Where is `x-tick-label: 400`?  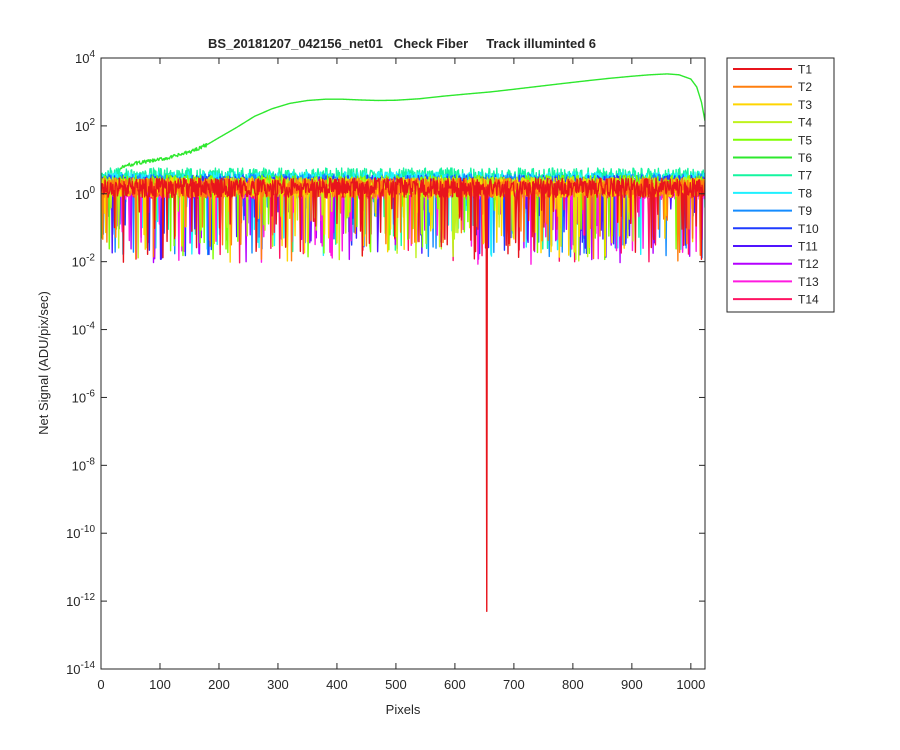 x-tick-label: 400 is located at coordinates (337, 684).